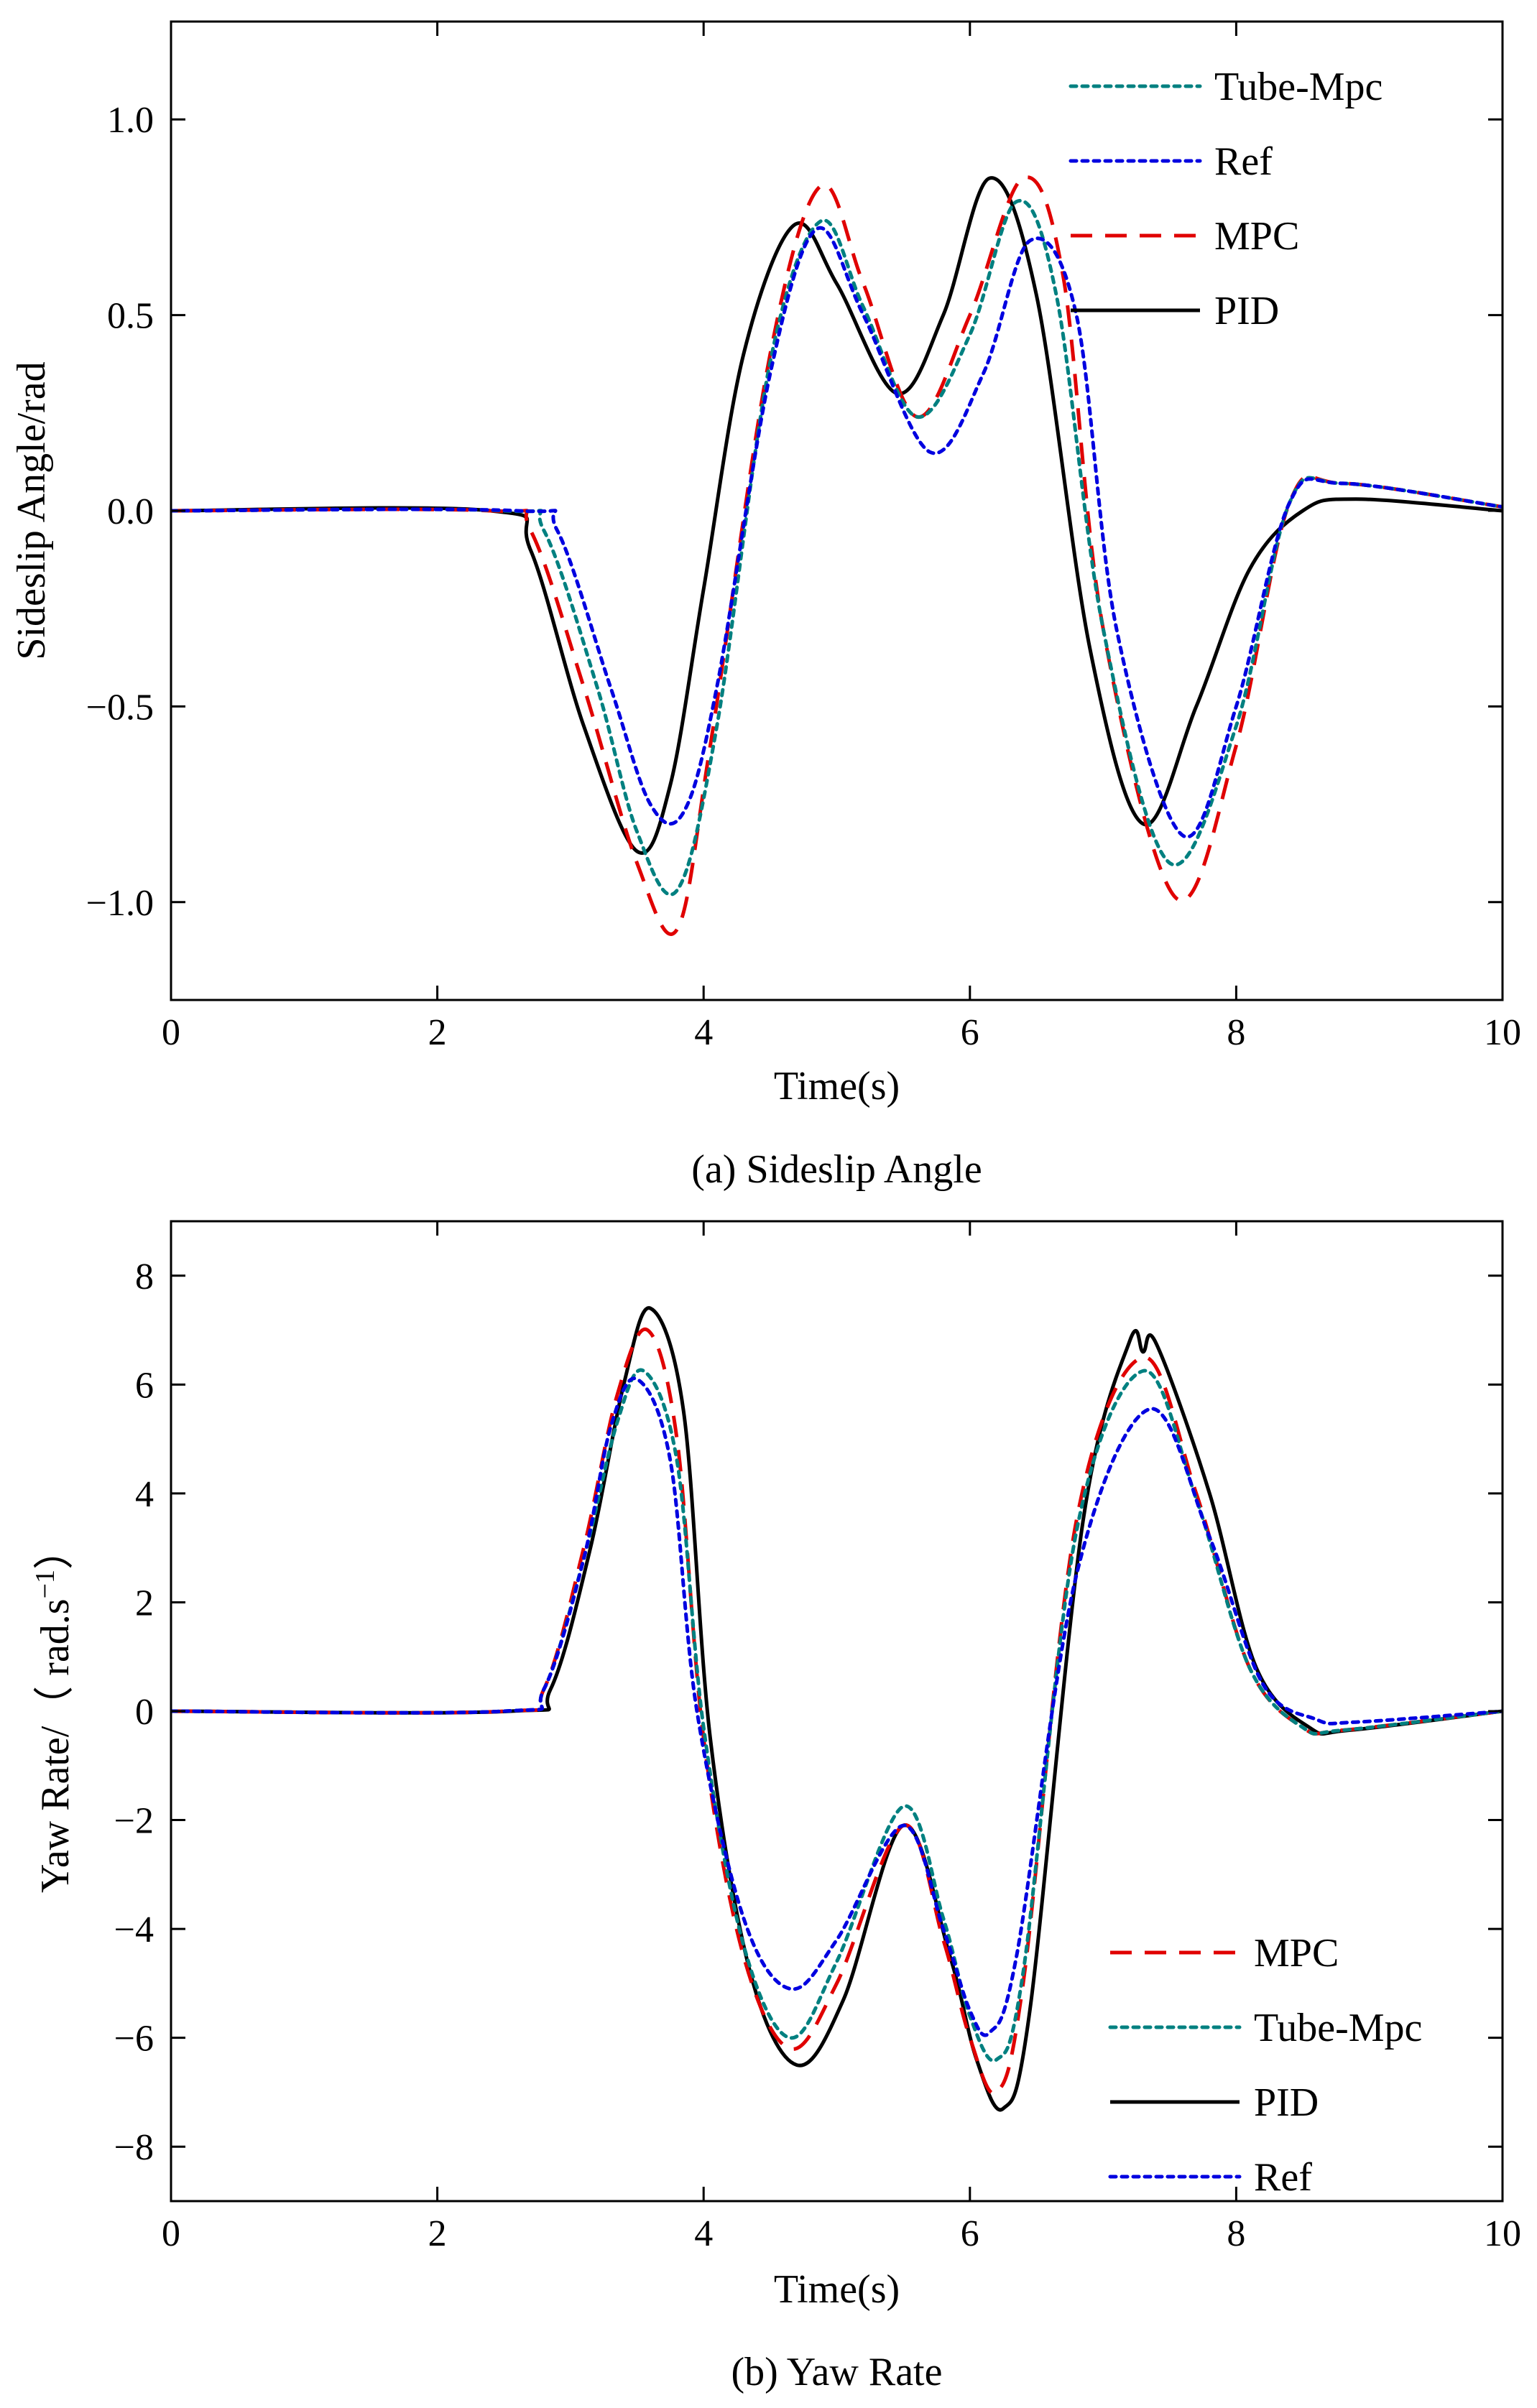 This screenshot has height=2408, width=1537. I want to click on panel-b-x-tick-label: 10, so click(1502, 2233).